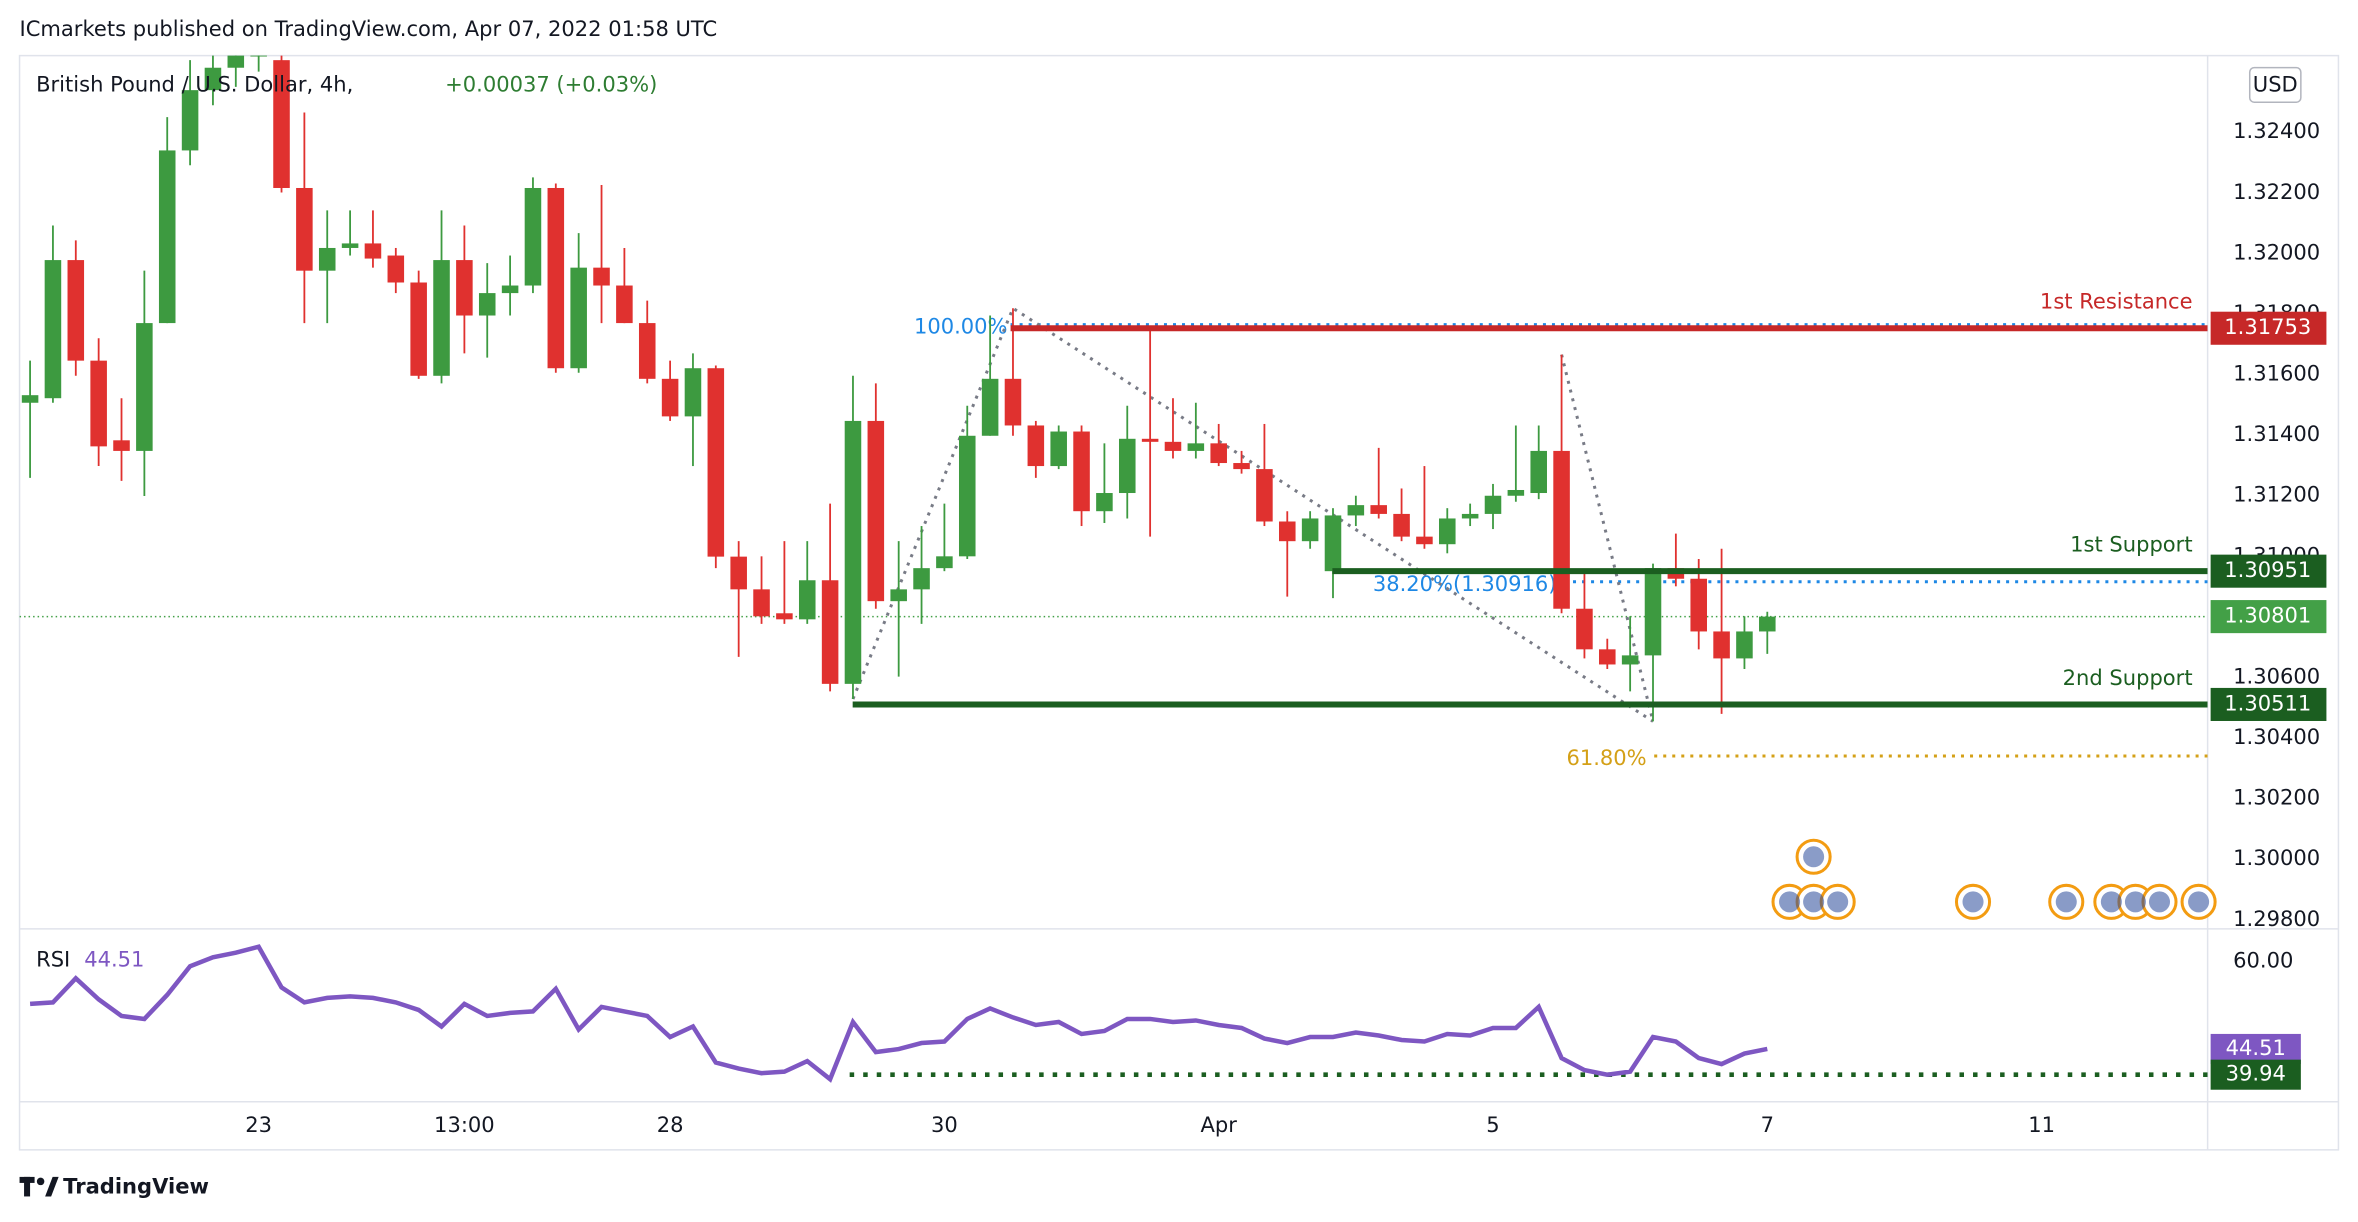 This screenshot has width=2358, height=1222. I want to click on rsi-label: 44.51, so click(2256, 1047).